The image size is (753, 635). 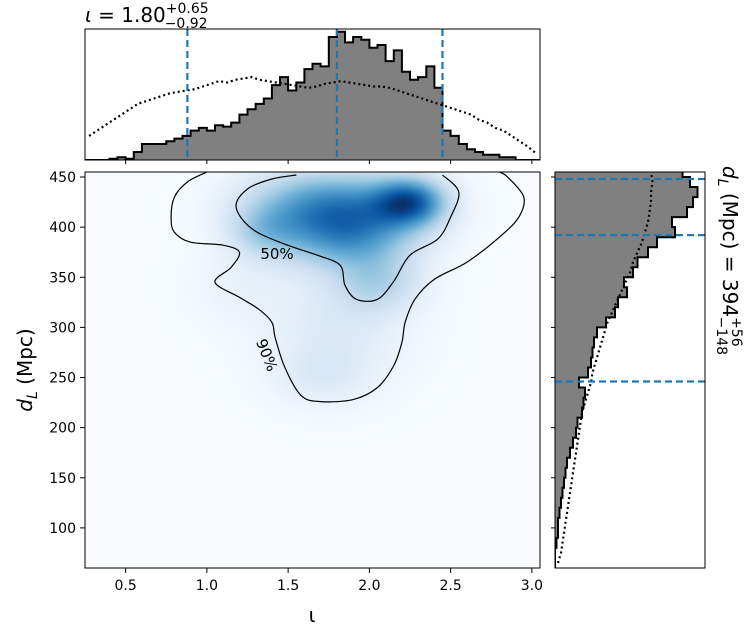 I want to click on dl-posterior-hist-fill, so click(x=626, y=370).